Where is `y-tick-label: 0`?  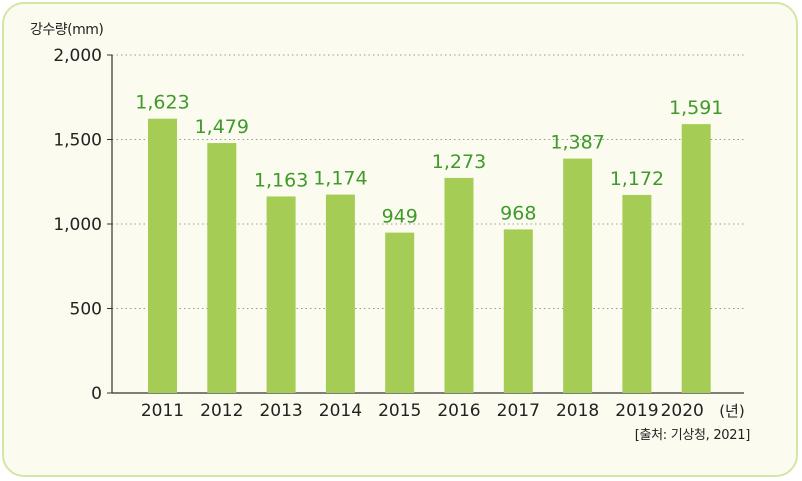
y-tick-label: 0 is located at coordinates (96, 394).